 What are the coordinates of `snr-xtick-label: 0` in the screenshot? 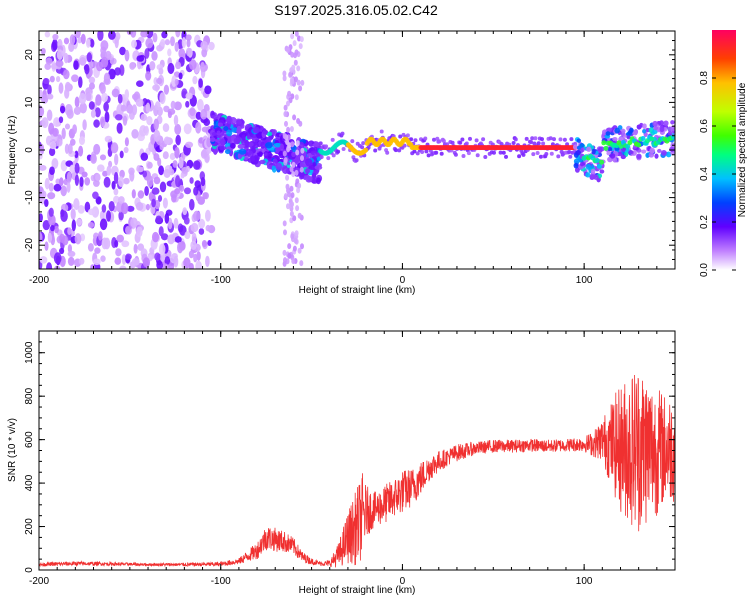 It's located at (403, 581).